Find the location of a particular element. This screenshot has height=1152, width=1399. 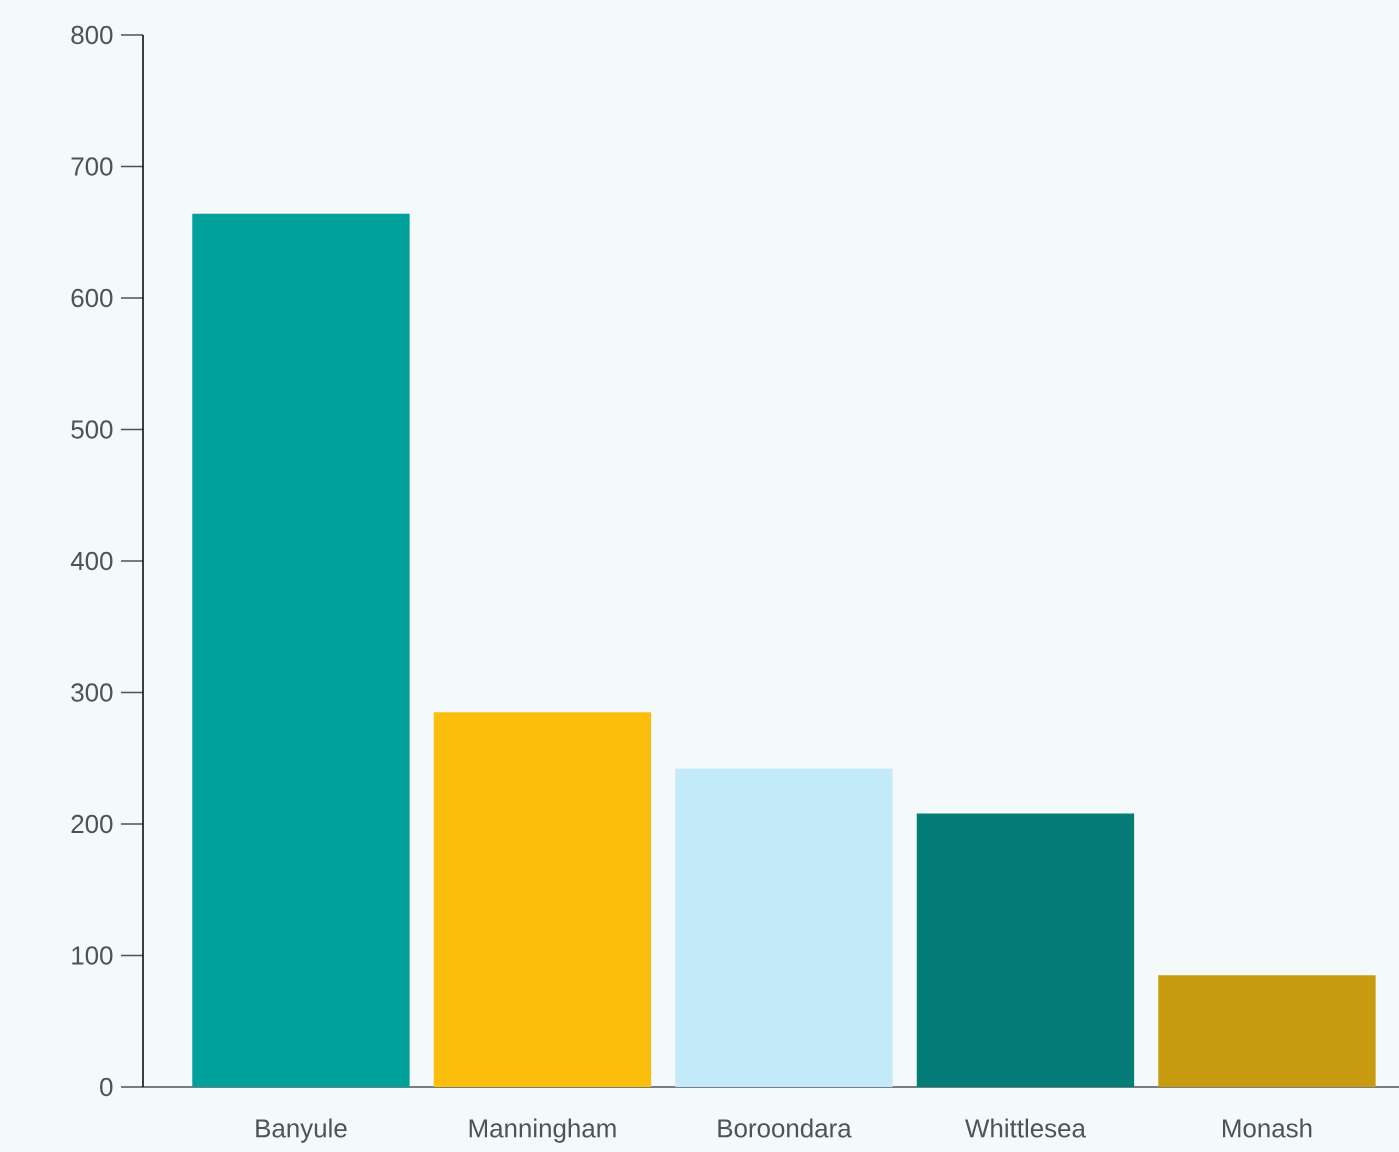

y-tick-label: 800 is located at coordinates (92, 35).